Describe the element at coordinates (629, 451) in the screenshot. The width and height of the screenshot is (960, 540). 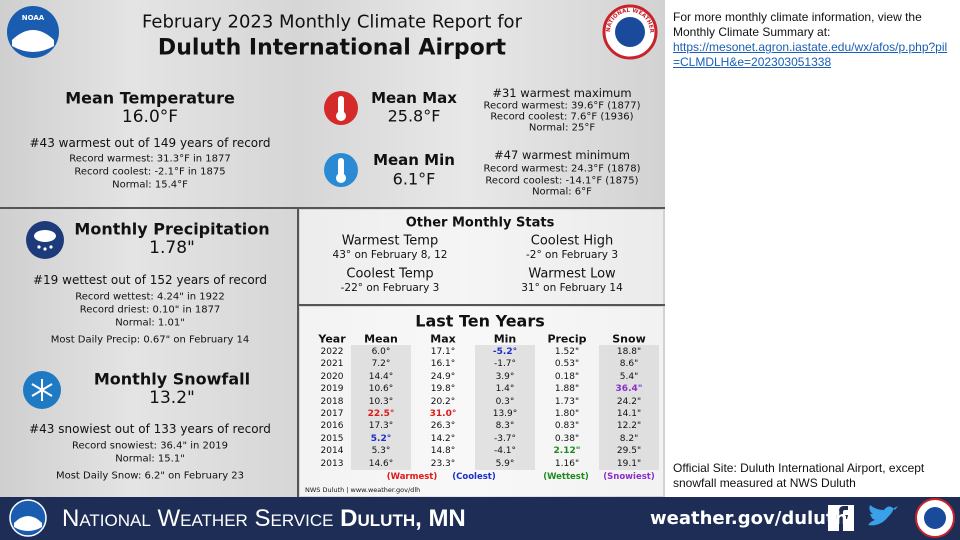
I see `table-cell: 29.5"` at that location.